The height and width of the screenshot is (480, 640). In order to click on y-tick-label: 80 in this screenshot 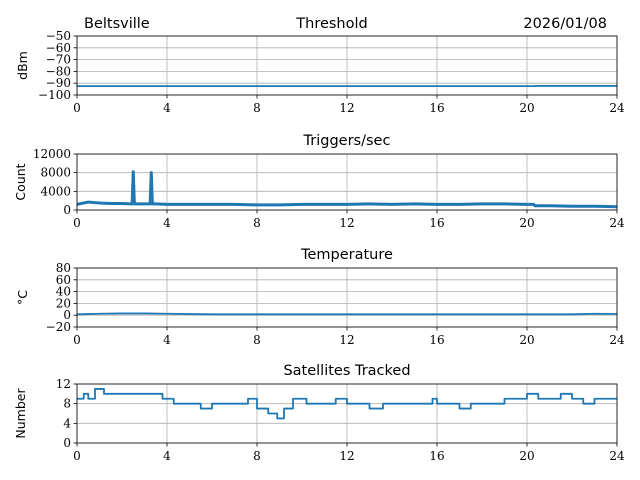, I will do `click(63, 268)`.